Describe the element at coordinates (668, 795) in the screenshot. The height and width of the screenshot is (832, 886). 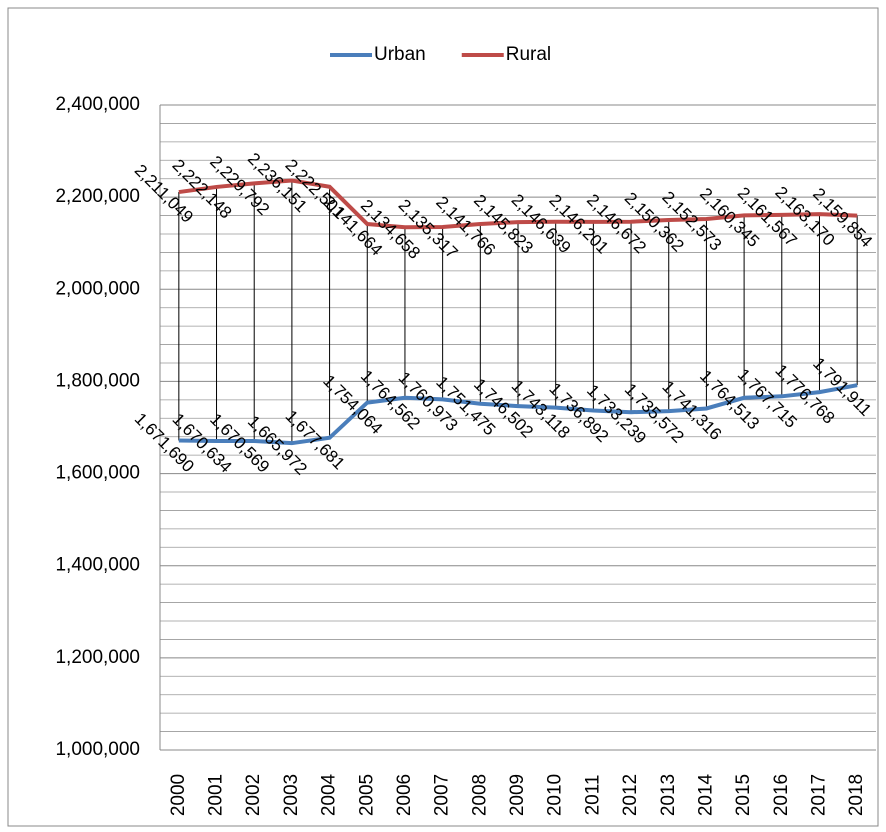
I see `x-tick-label: 2013` at that location.